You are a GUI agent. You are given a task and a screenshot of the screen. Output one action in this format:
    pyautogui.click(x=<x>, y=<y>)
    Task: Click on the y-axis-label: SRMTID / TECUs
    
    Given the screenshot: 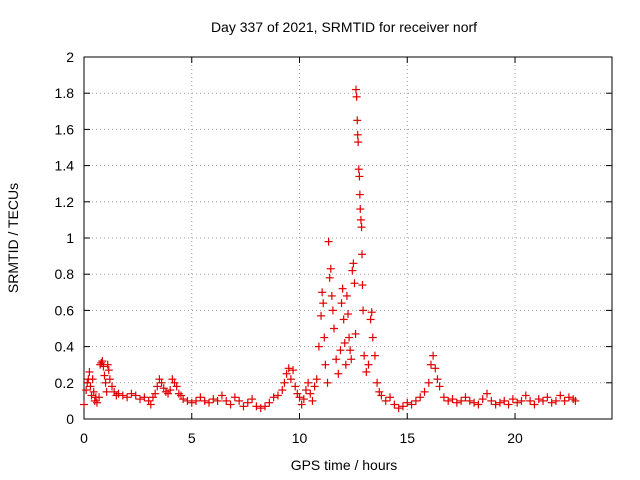 What is the action you would take?
    pyautogui.click(x=13, y=238)
    